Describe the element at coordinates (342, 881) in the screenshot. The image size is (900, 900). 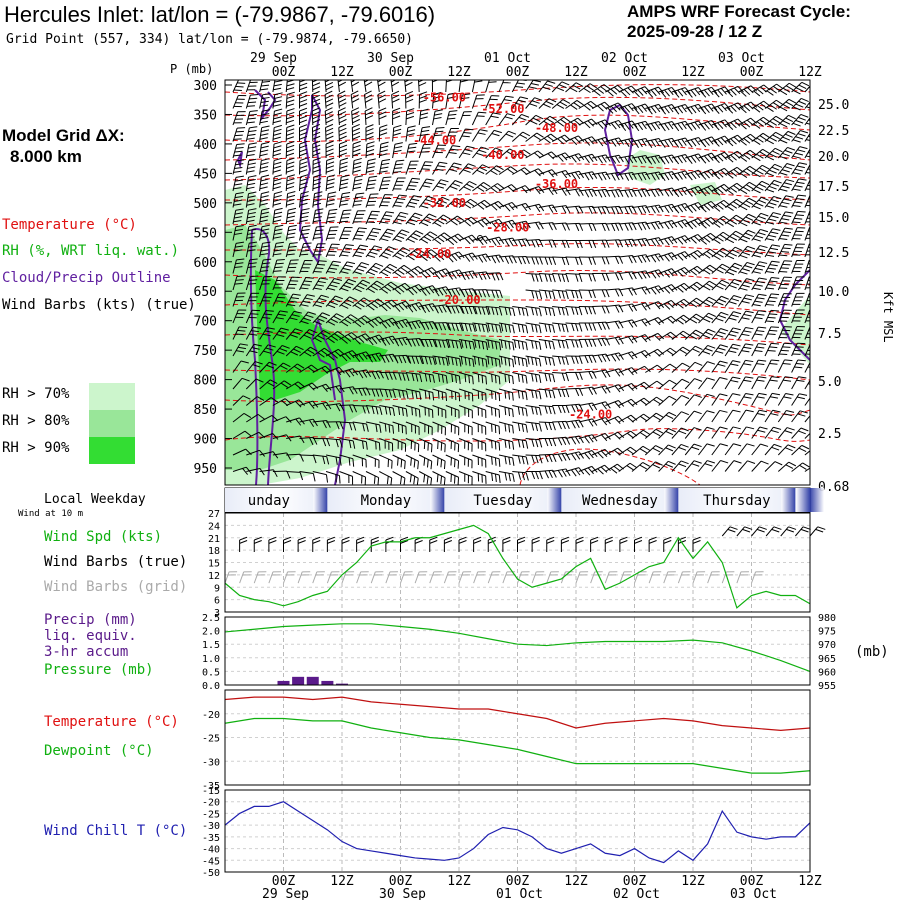
I see `time-tick-label-bottom: 12Z` at that location.